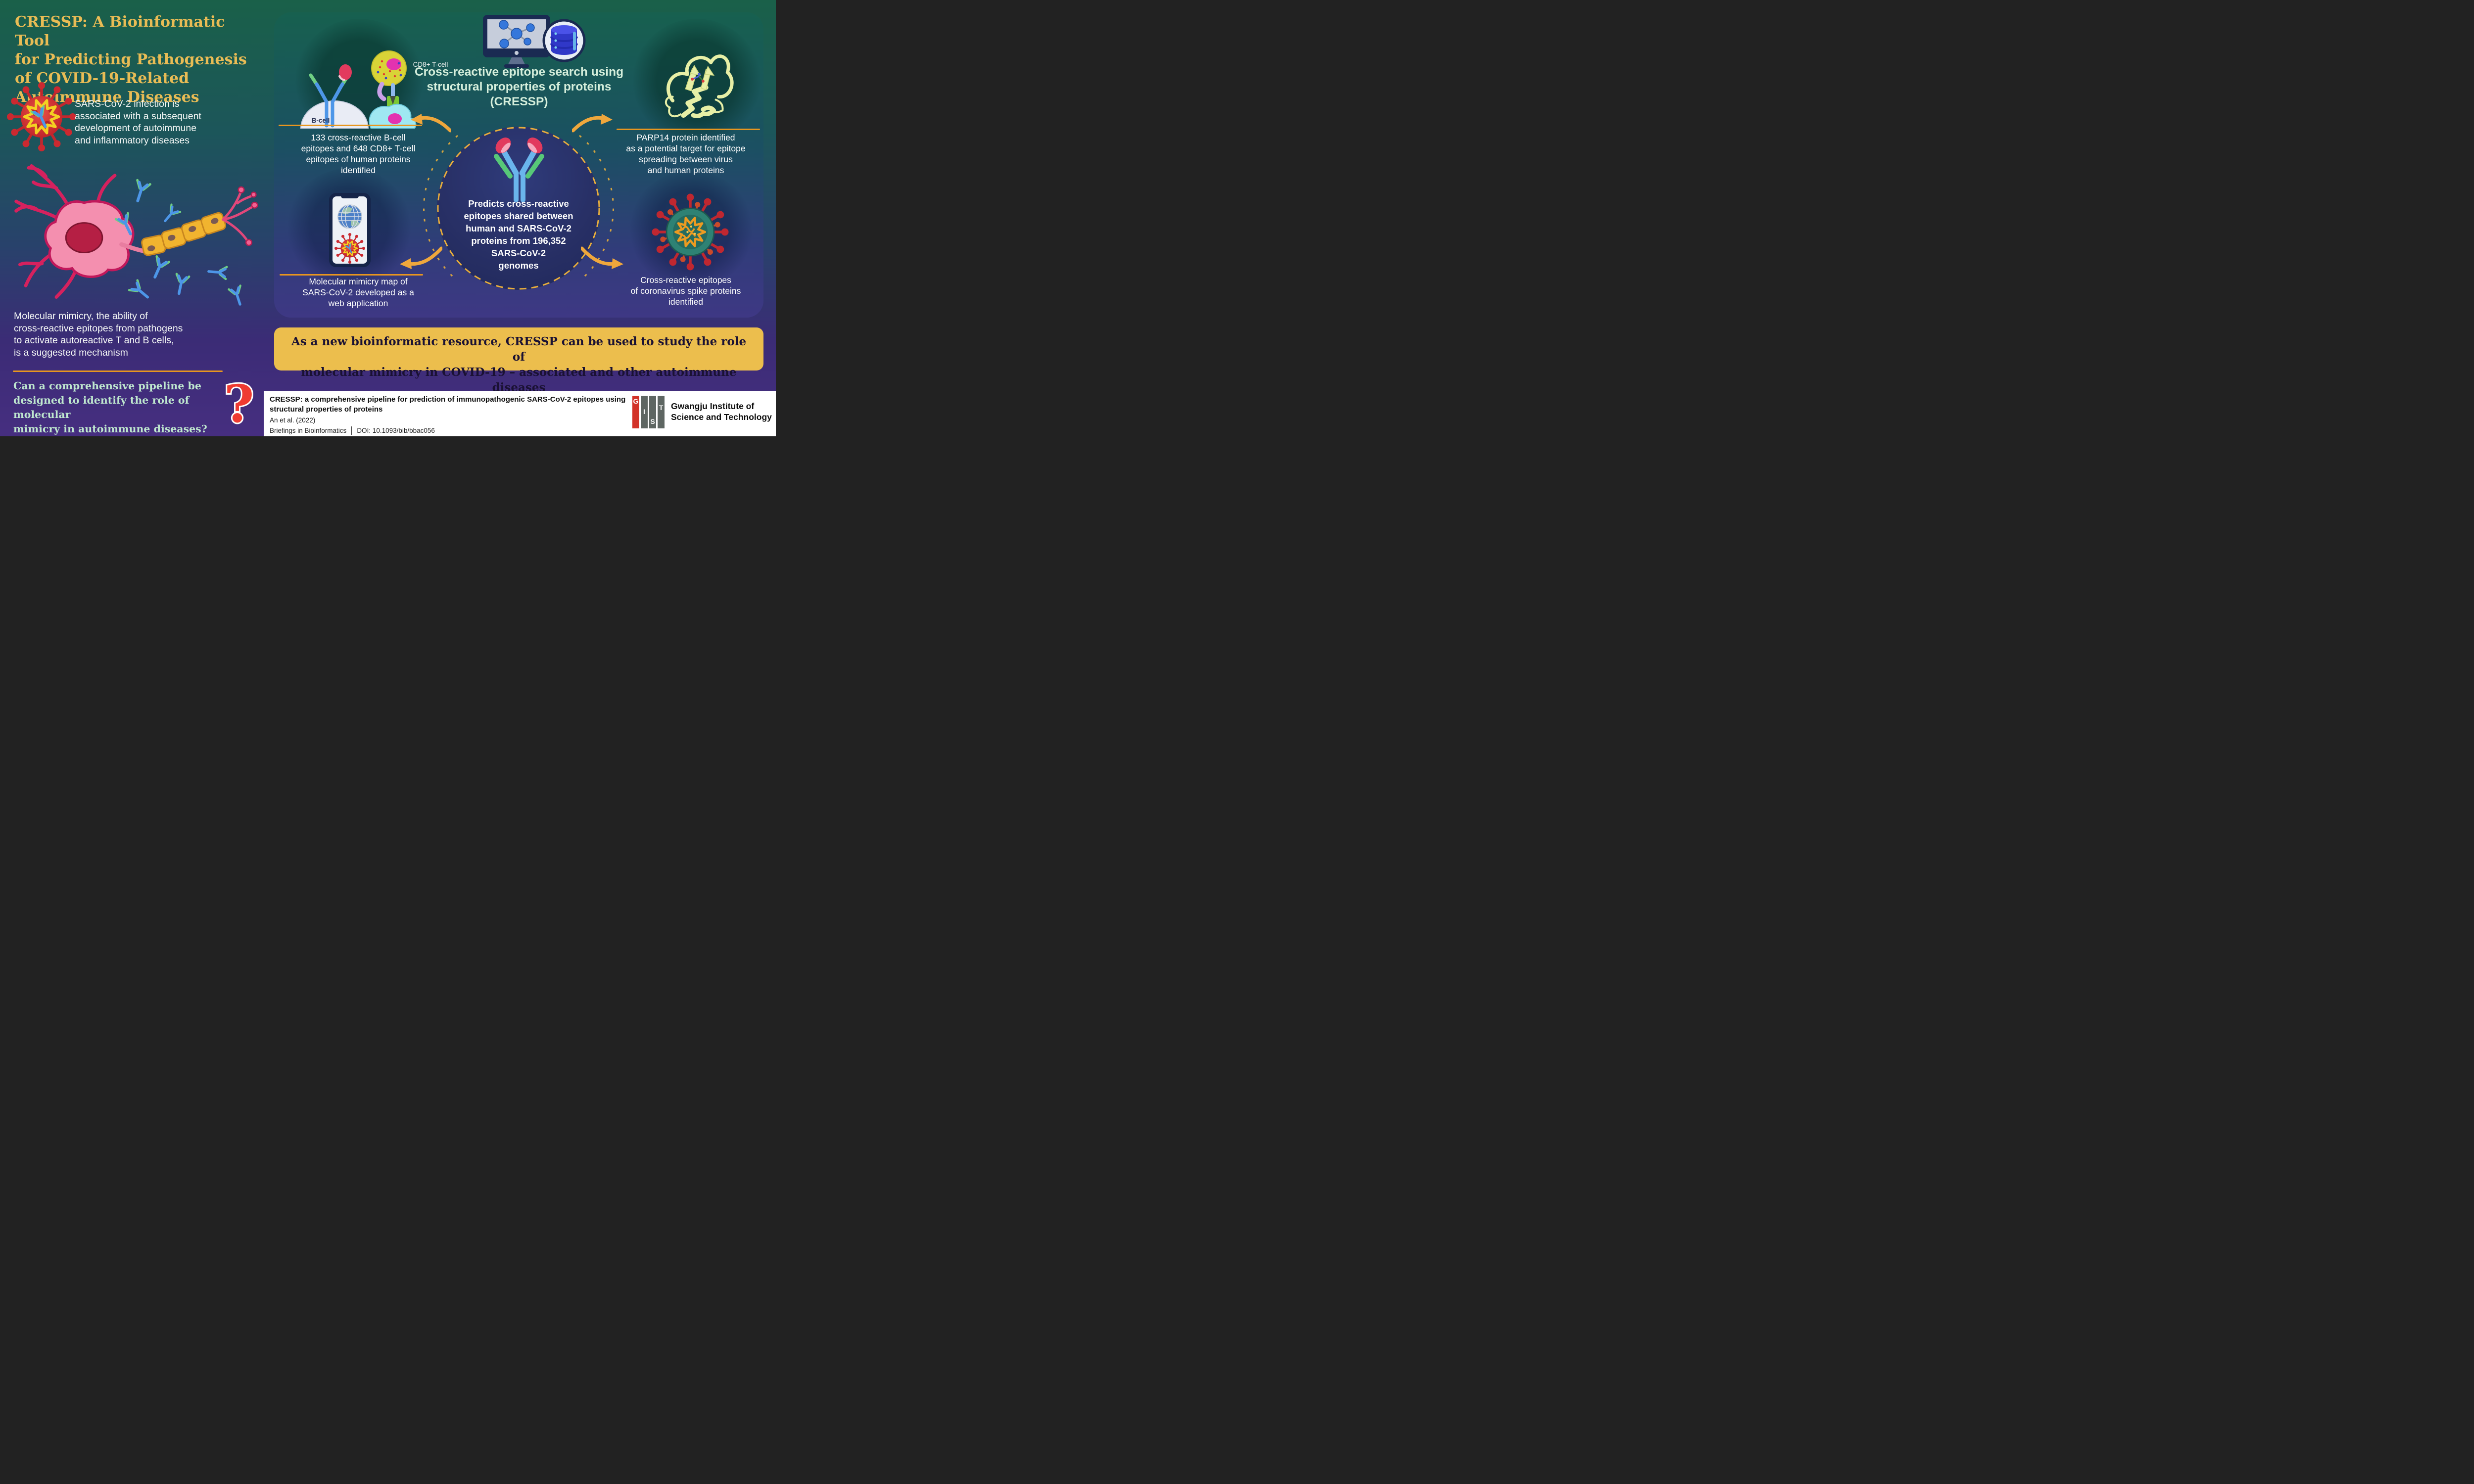 This screenshot has height=1484, width=2474. I want to click on phone-icon, so click(350, 230).